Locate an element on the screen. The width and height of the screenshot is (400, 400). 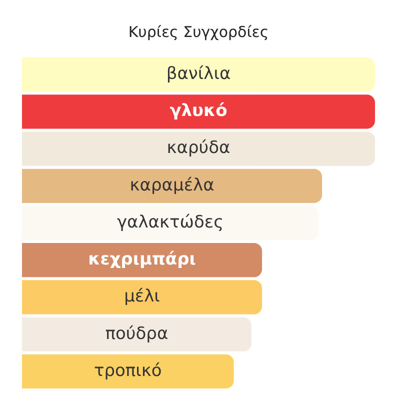
y-tick-label: τροπικό is located at coordinates (128, 370).